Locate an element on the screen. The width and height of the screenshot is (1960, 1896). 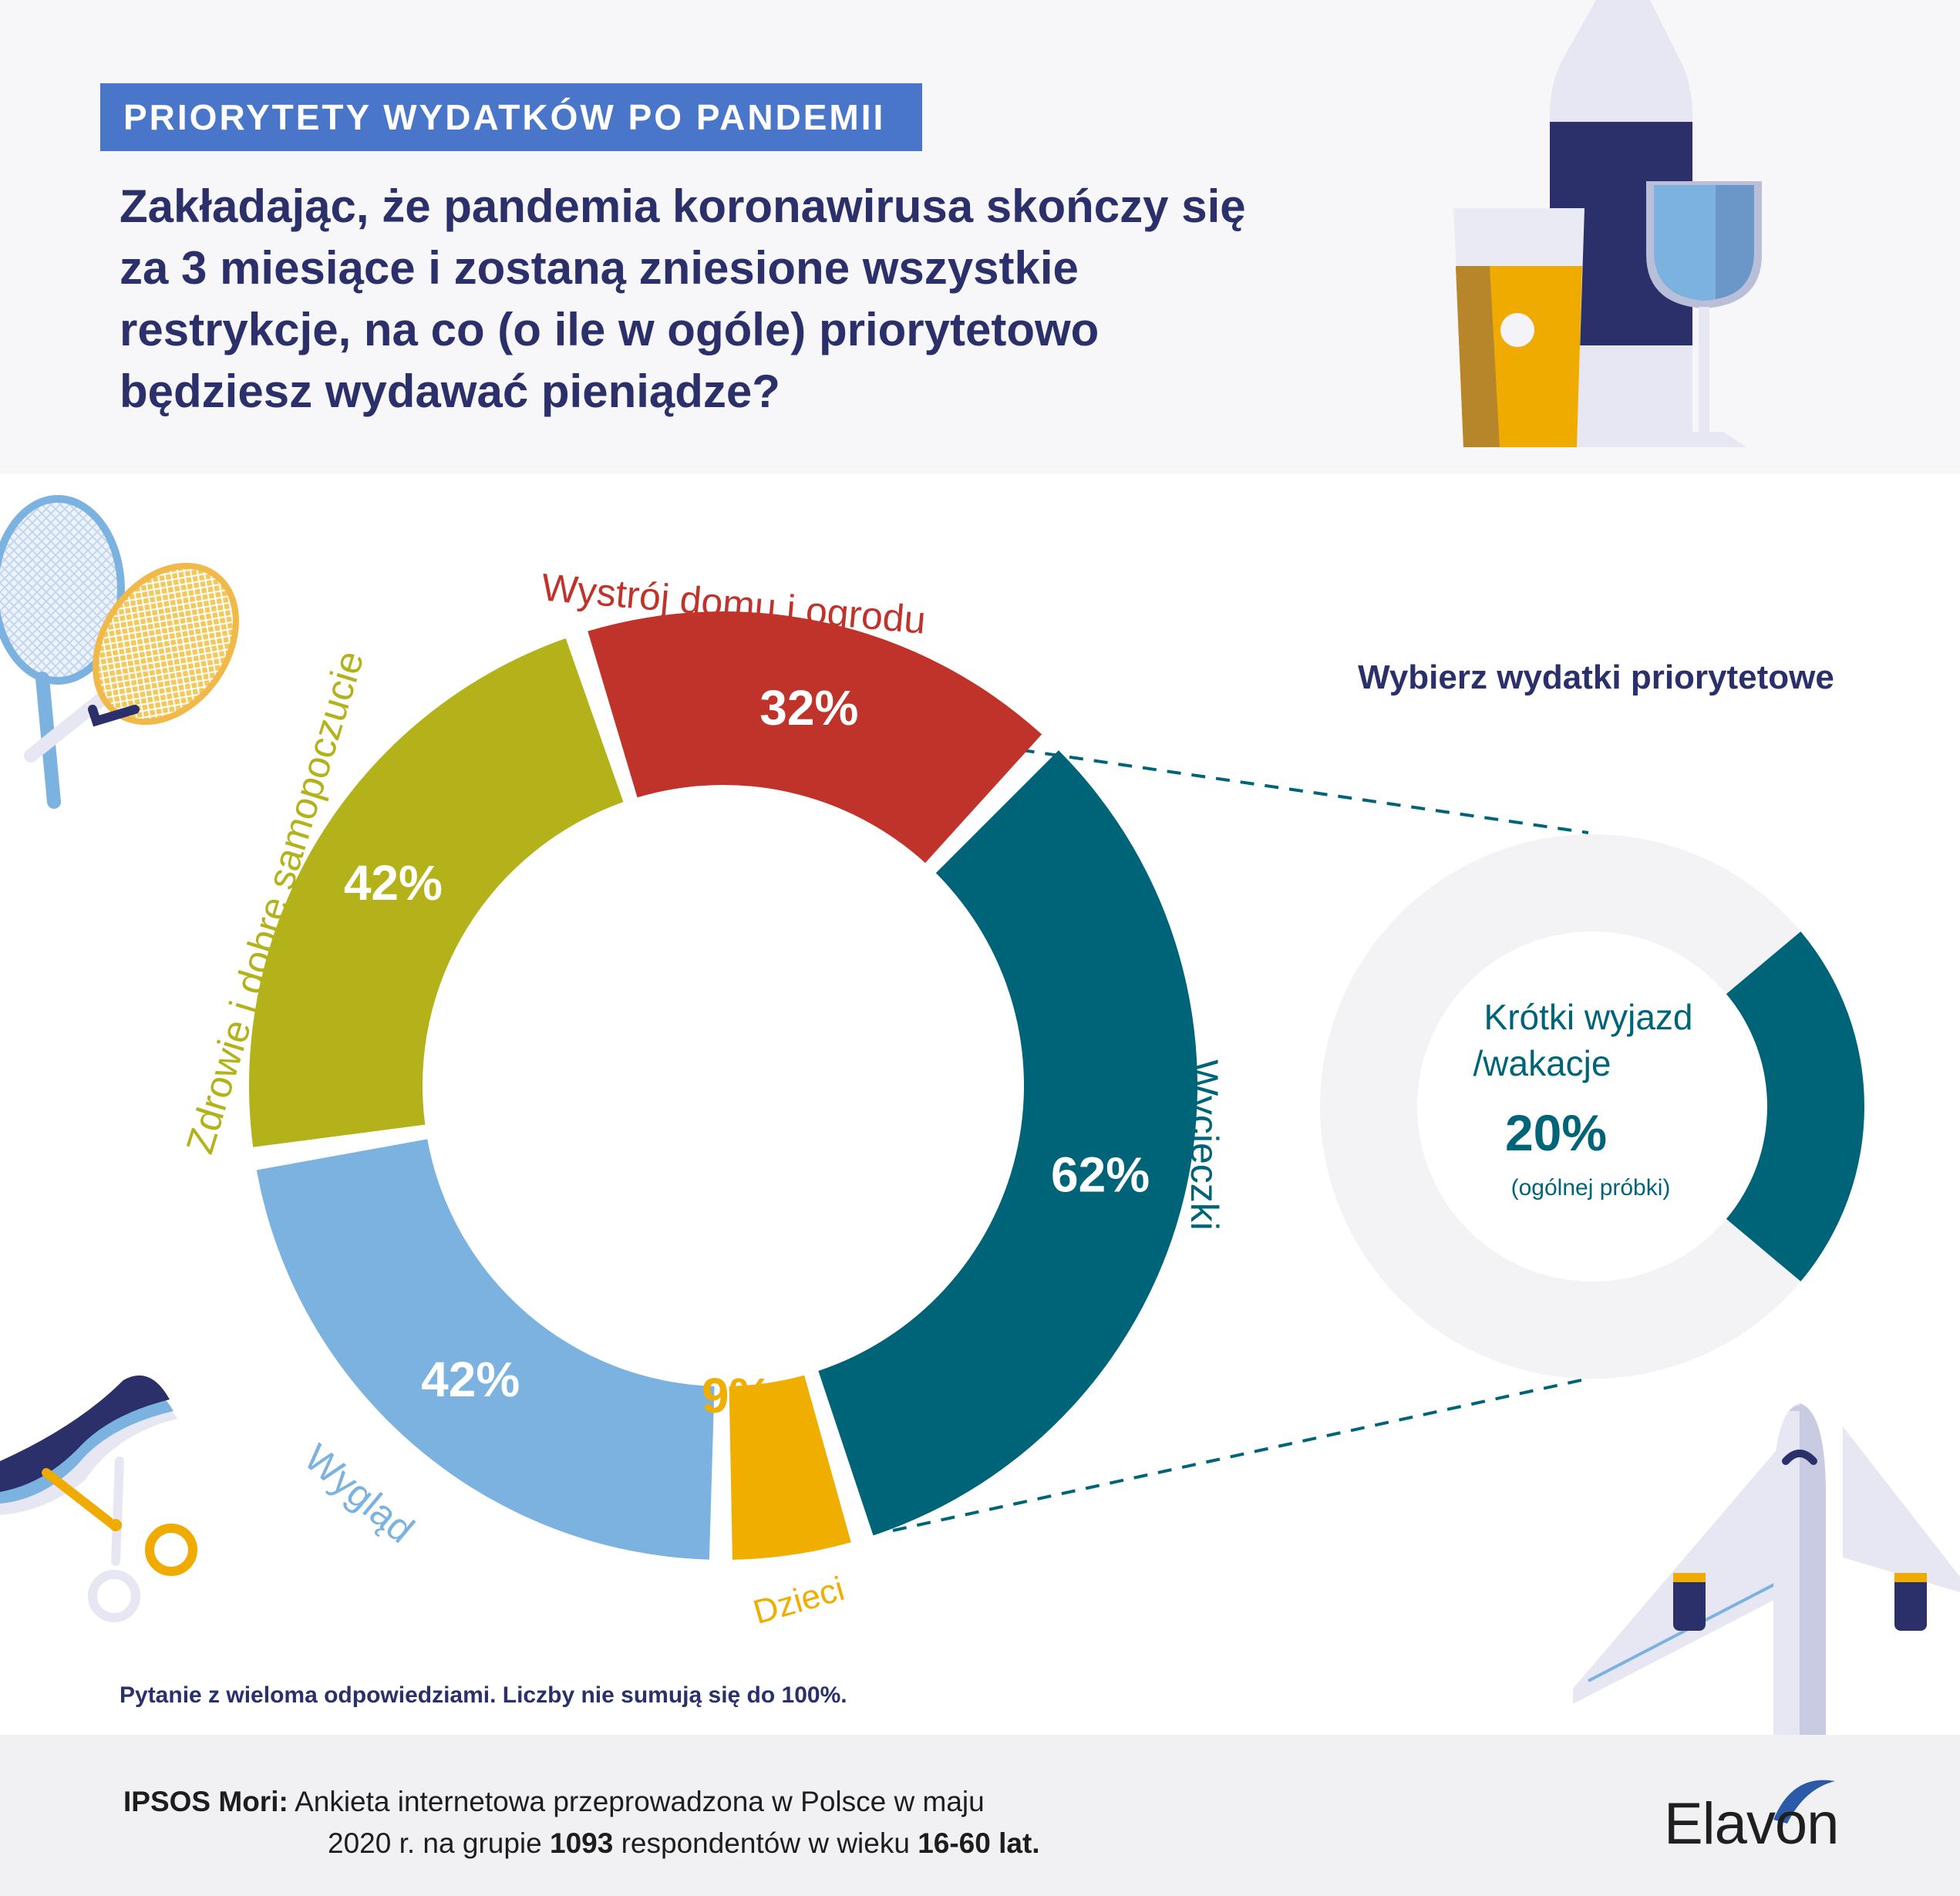
footer-band is located at coordinates (980, 1815).